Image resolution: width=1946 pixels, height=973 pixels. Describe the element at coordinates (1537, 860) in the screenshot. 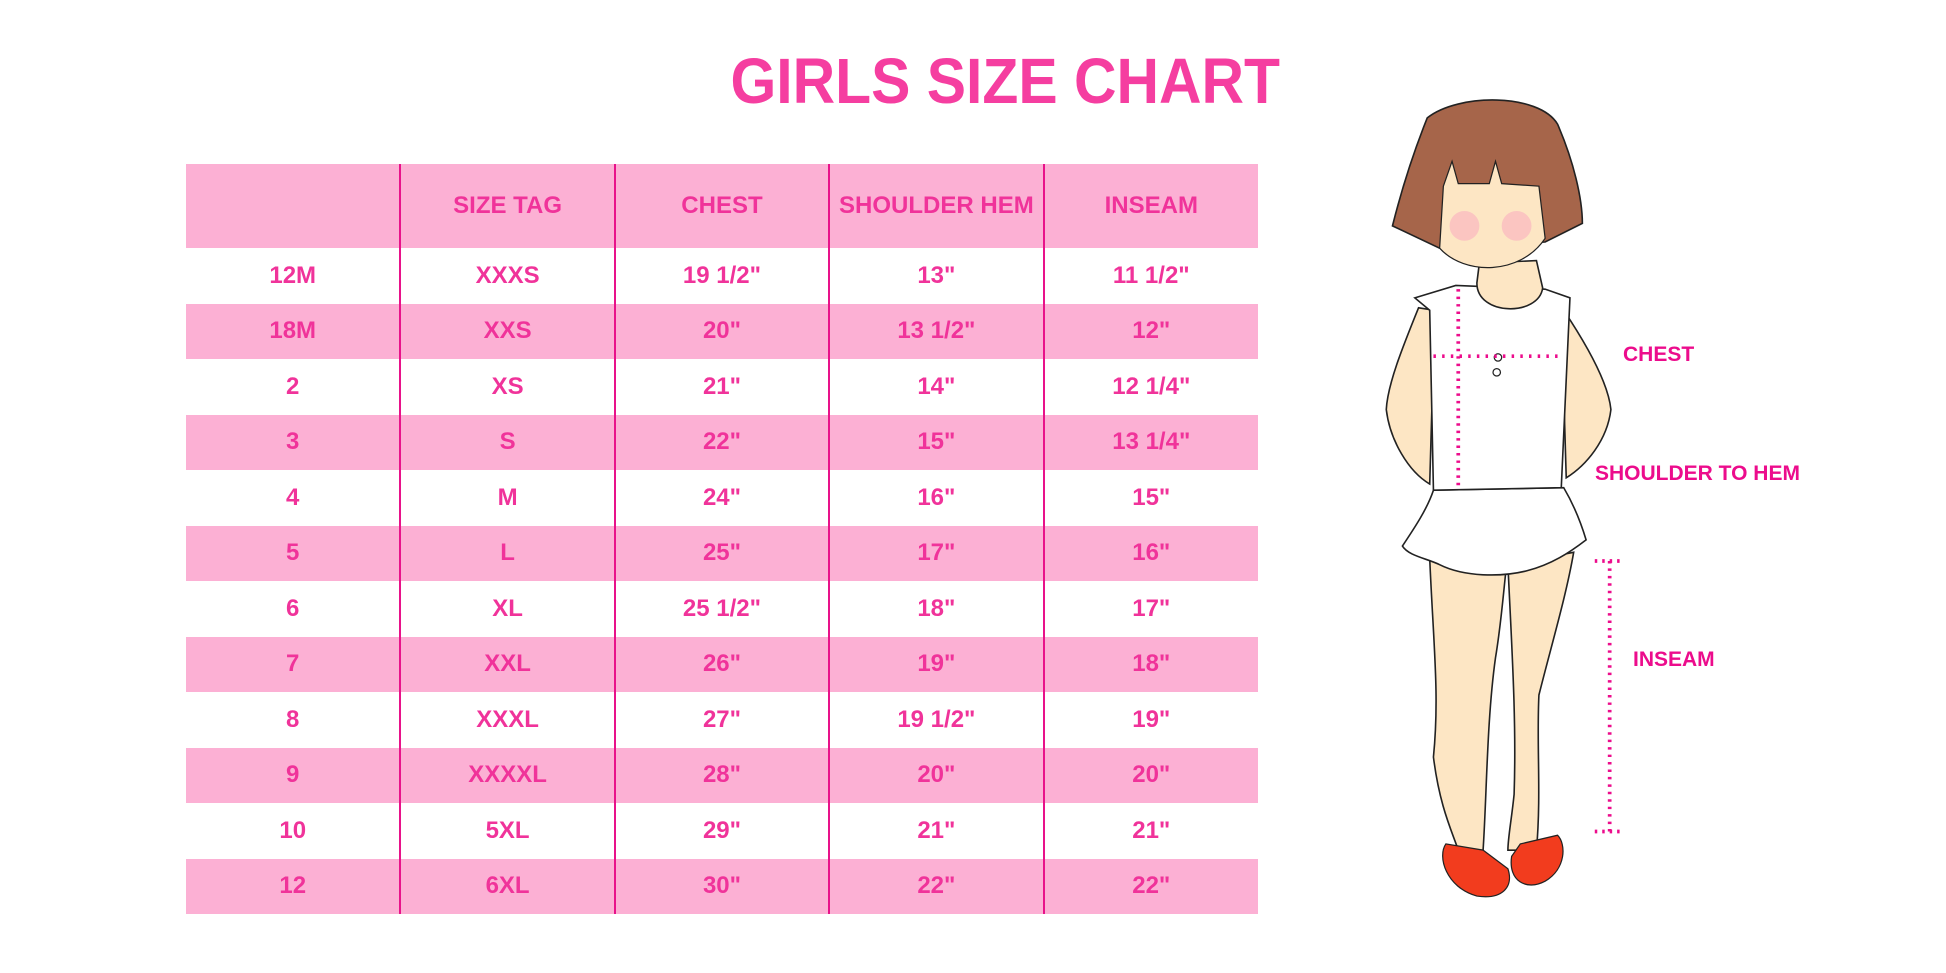

I see `right-shoe` at that location.